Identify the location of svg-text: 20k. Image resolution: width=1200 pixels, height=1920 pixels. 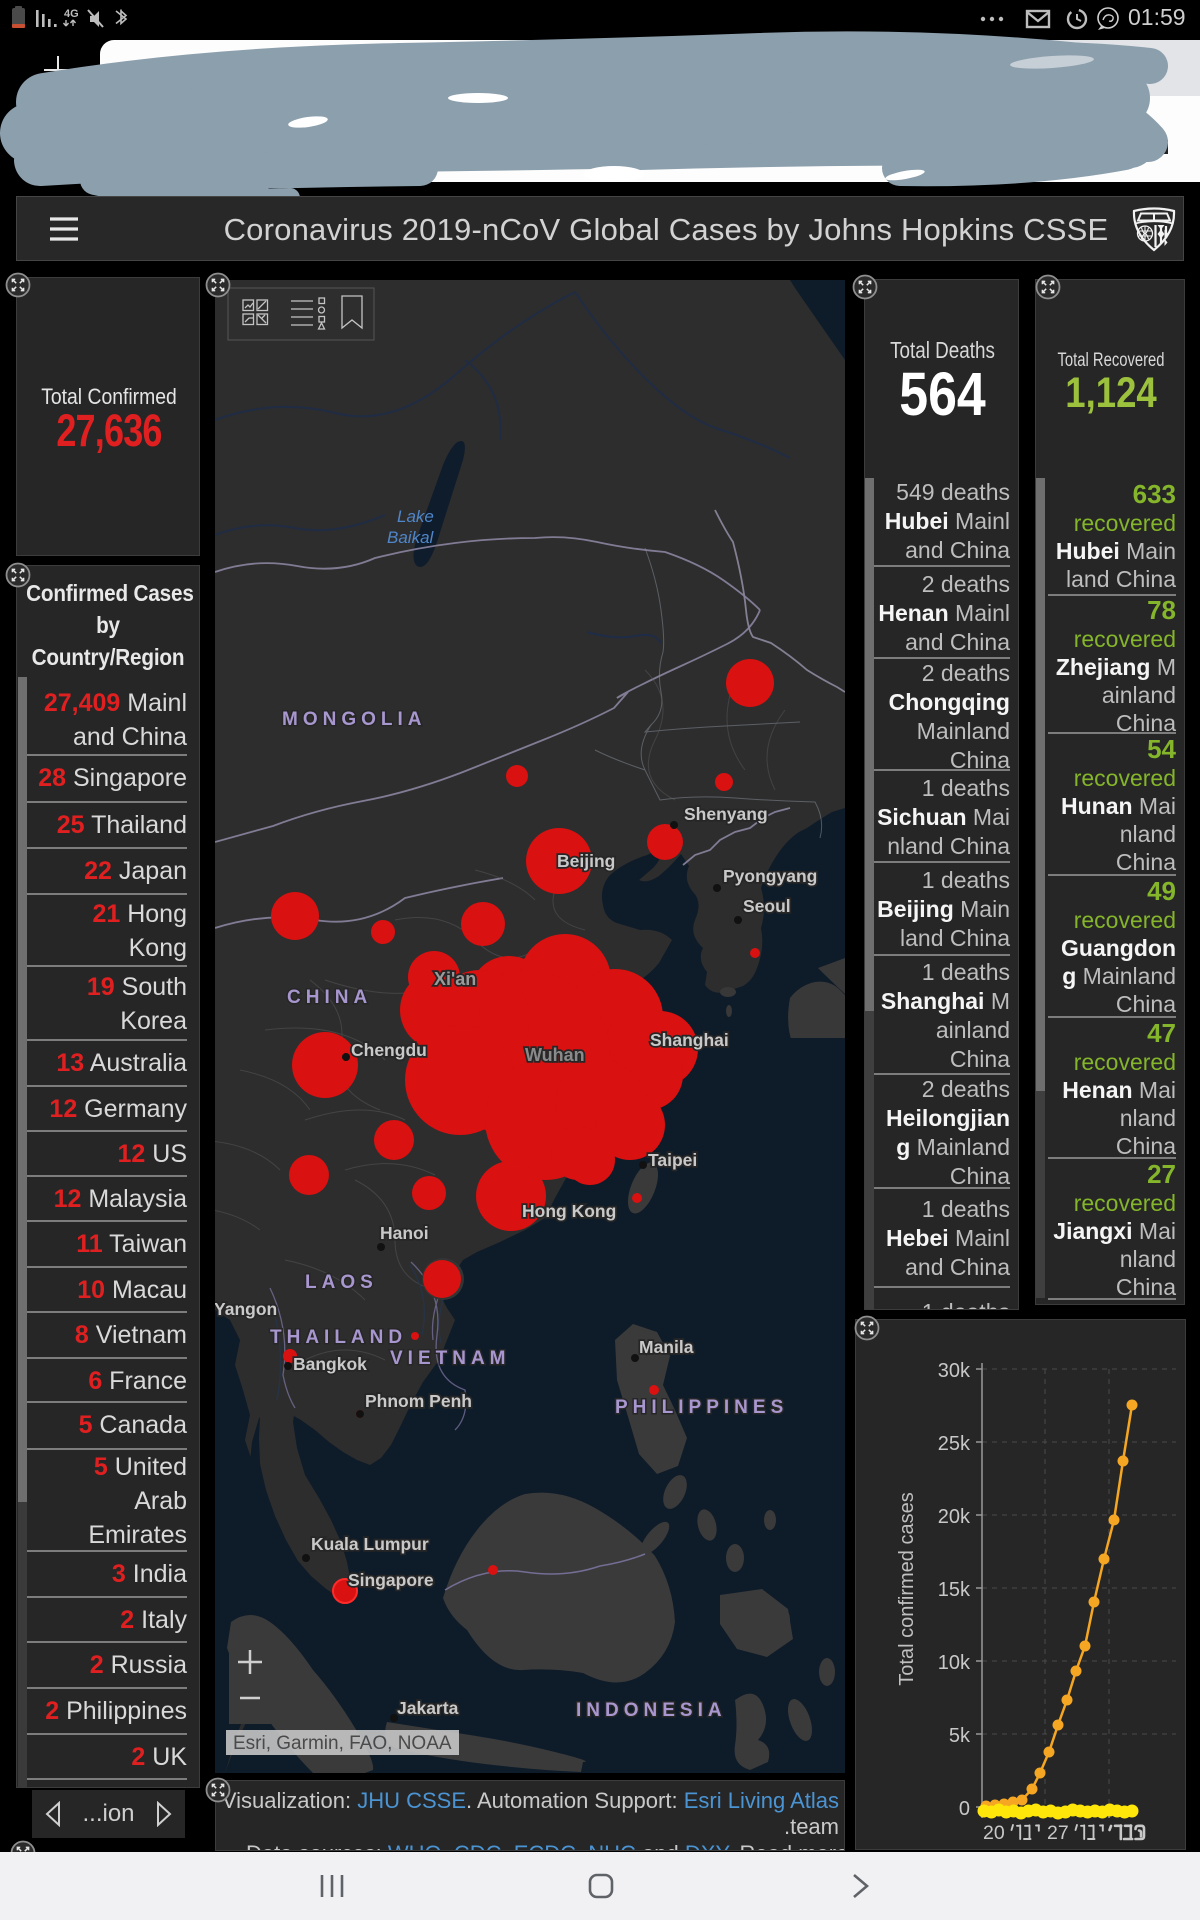
(954, 1517).